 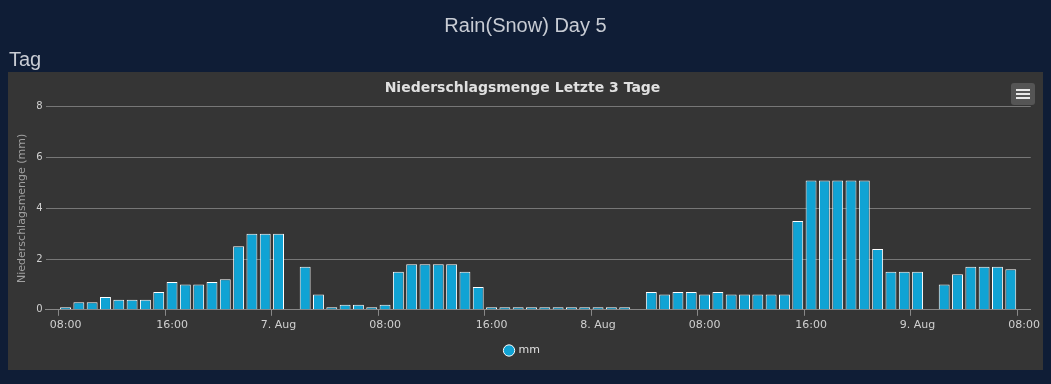 I want to click on y-tick-label: 8, so click(x=39, y=106).